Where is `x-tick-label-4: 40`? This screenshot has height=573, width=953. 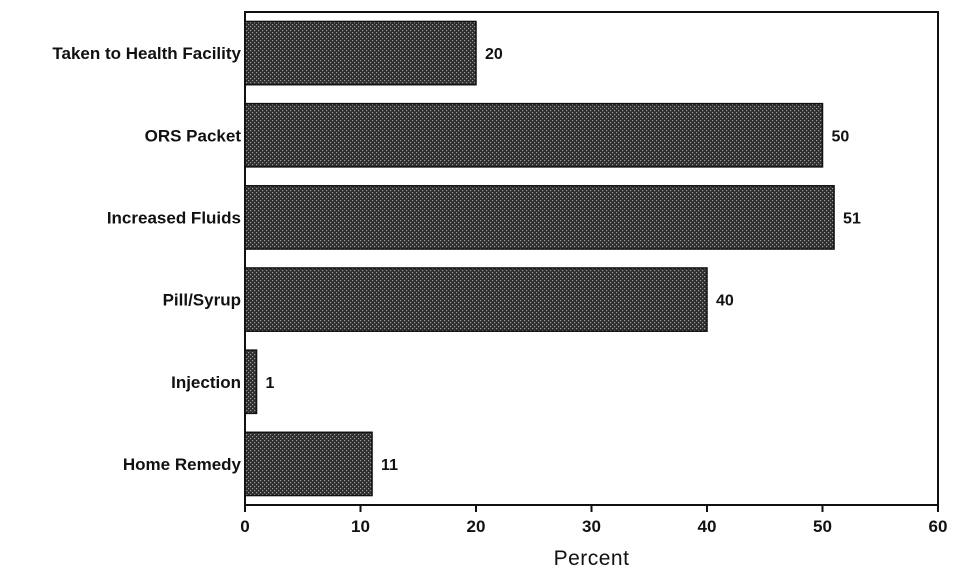
x-tick-label-4: 40 is located at coordinates (707, 526).